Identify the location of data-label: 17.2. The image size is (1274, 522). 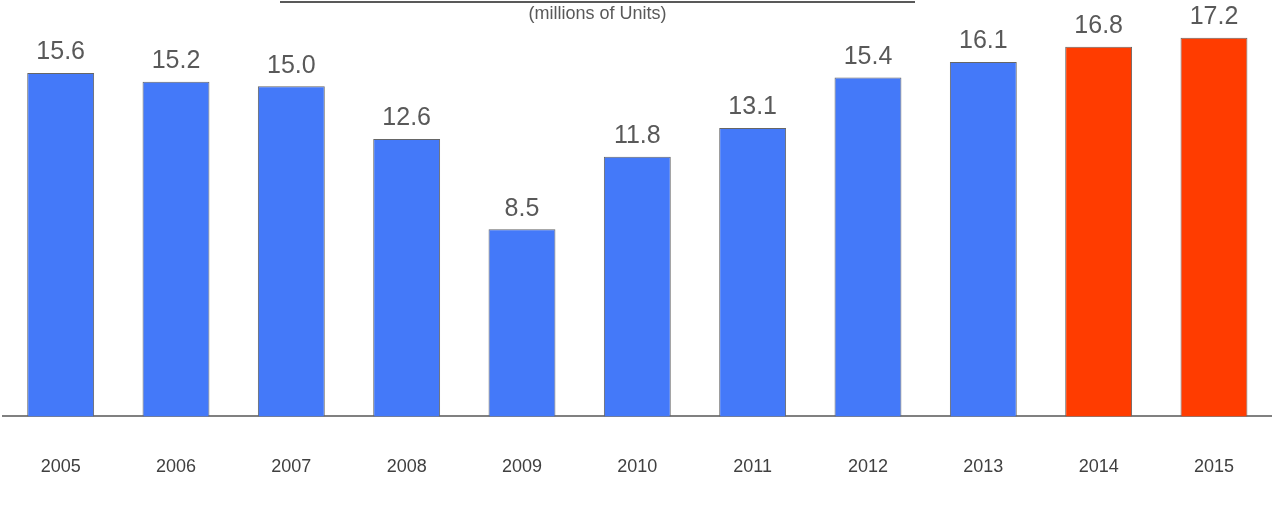
(1214, 15).